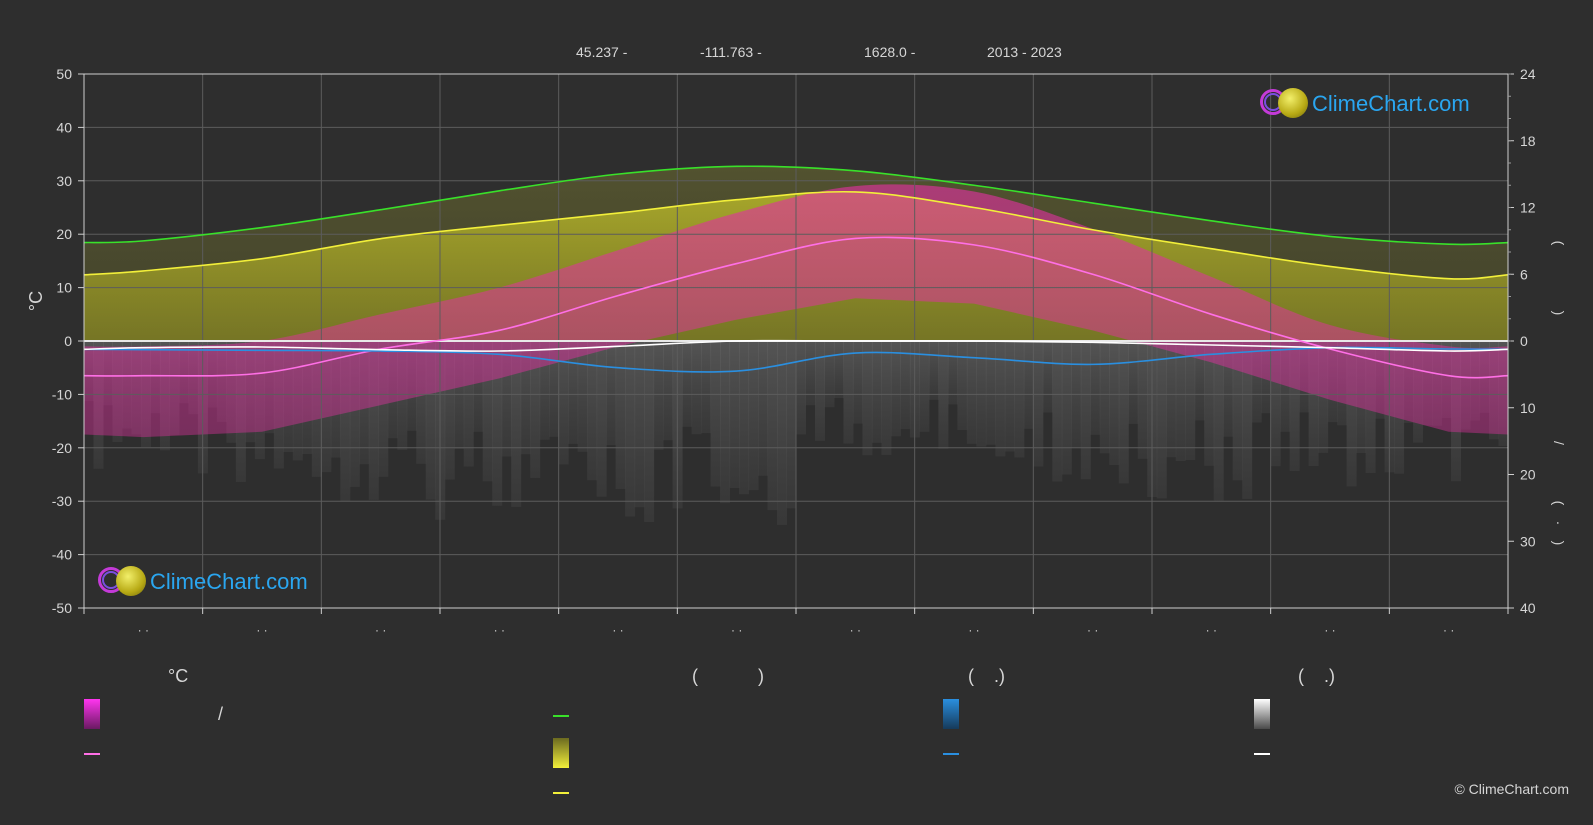  What do you see at coordinates (62, 608) in the screenshot?
I see `left-tick-label: -50` at bounding box center [62, 608].